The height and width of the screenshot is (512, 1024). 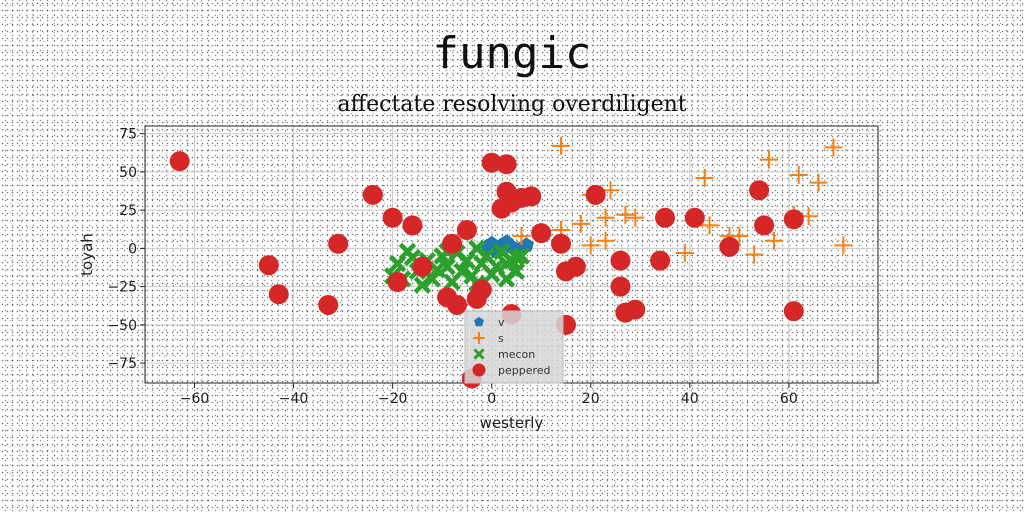 I want to click on legend-marker-peppered, so click(x=479, y=370).